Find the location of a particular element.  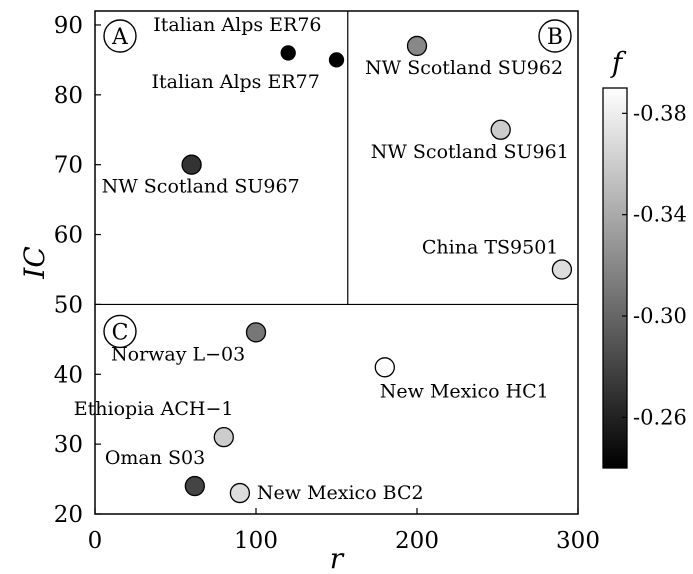

panel-label-text: A is located at coordinates (120, 37).